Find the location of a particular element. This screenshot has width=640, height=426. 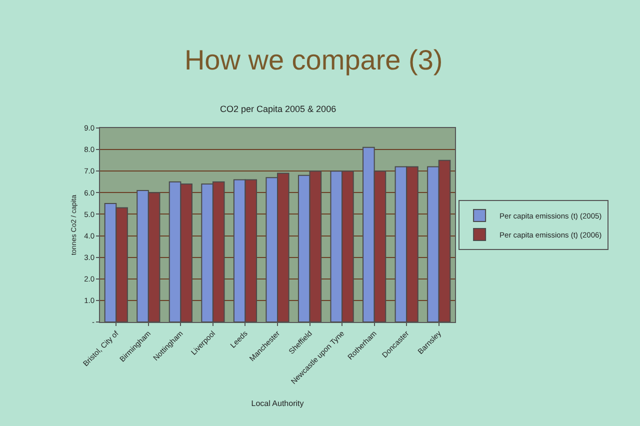

chart-title: How we compare (3) is located at coordinates (313, 60).